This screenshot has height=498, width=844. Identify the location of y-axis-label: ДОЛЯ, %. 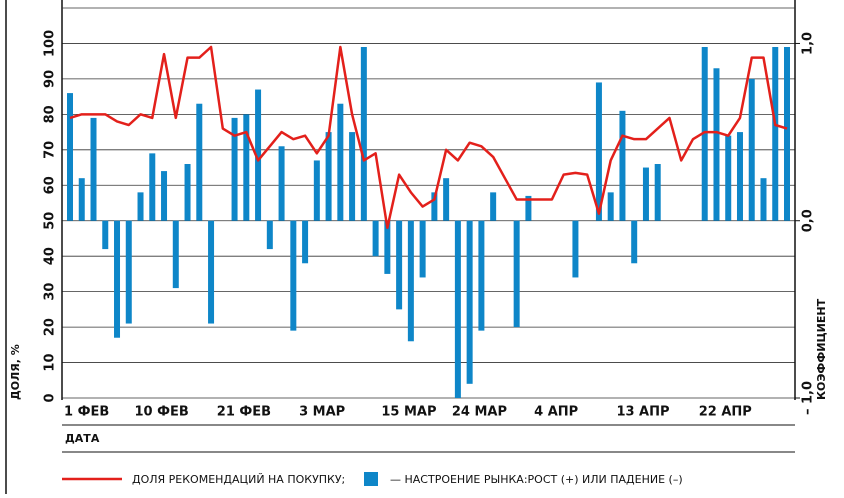
(15, 372).